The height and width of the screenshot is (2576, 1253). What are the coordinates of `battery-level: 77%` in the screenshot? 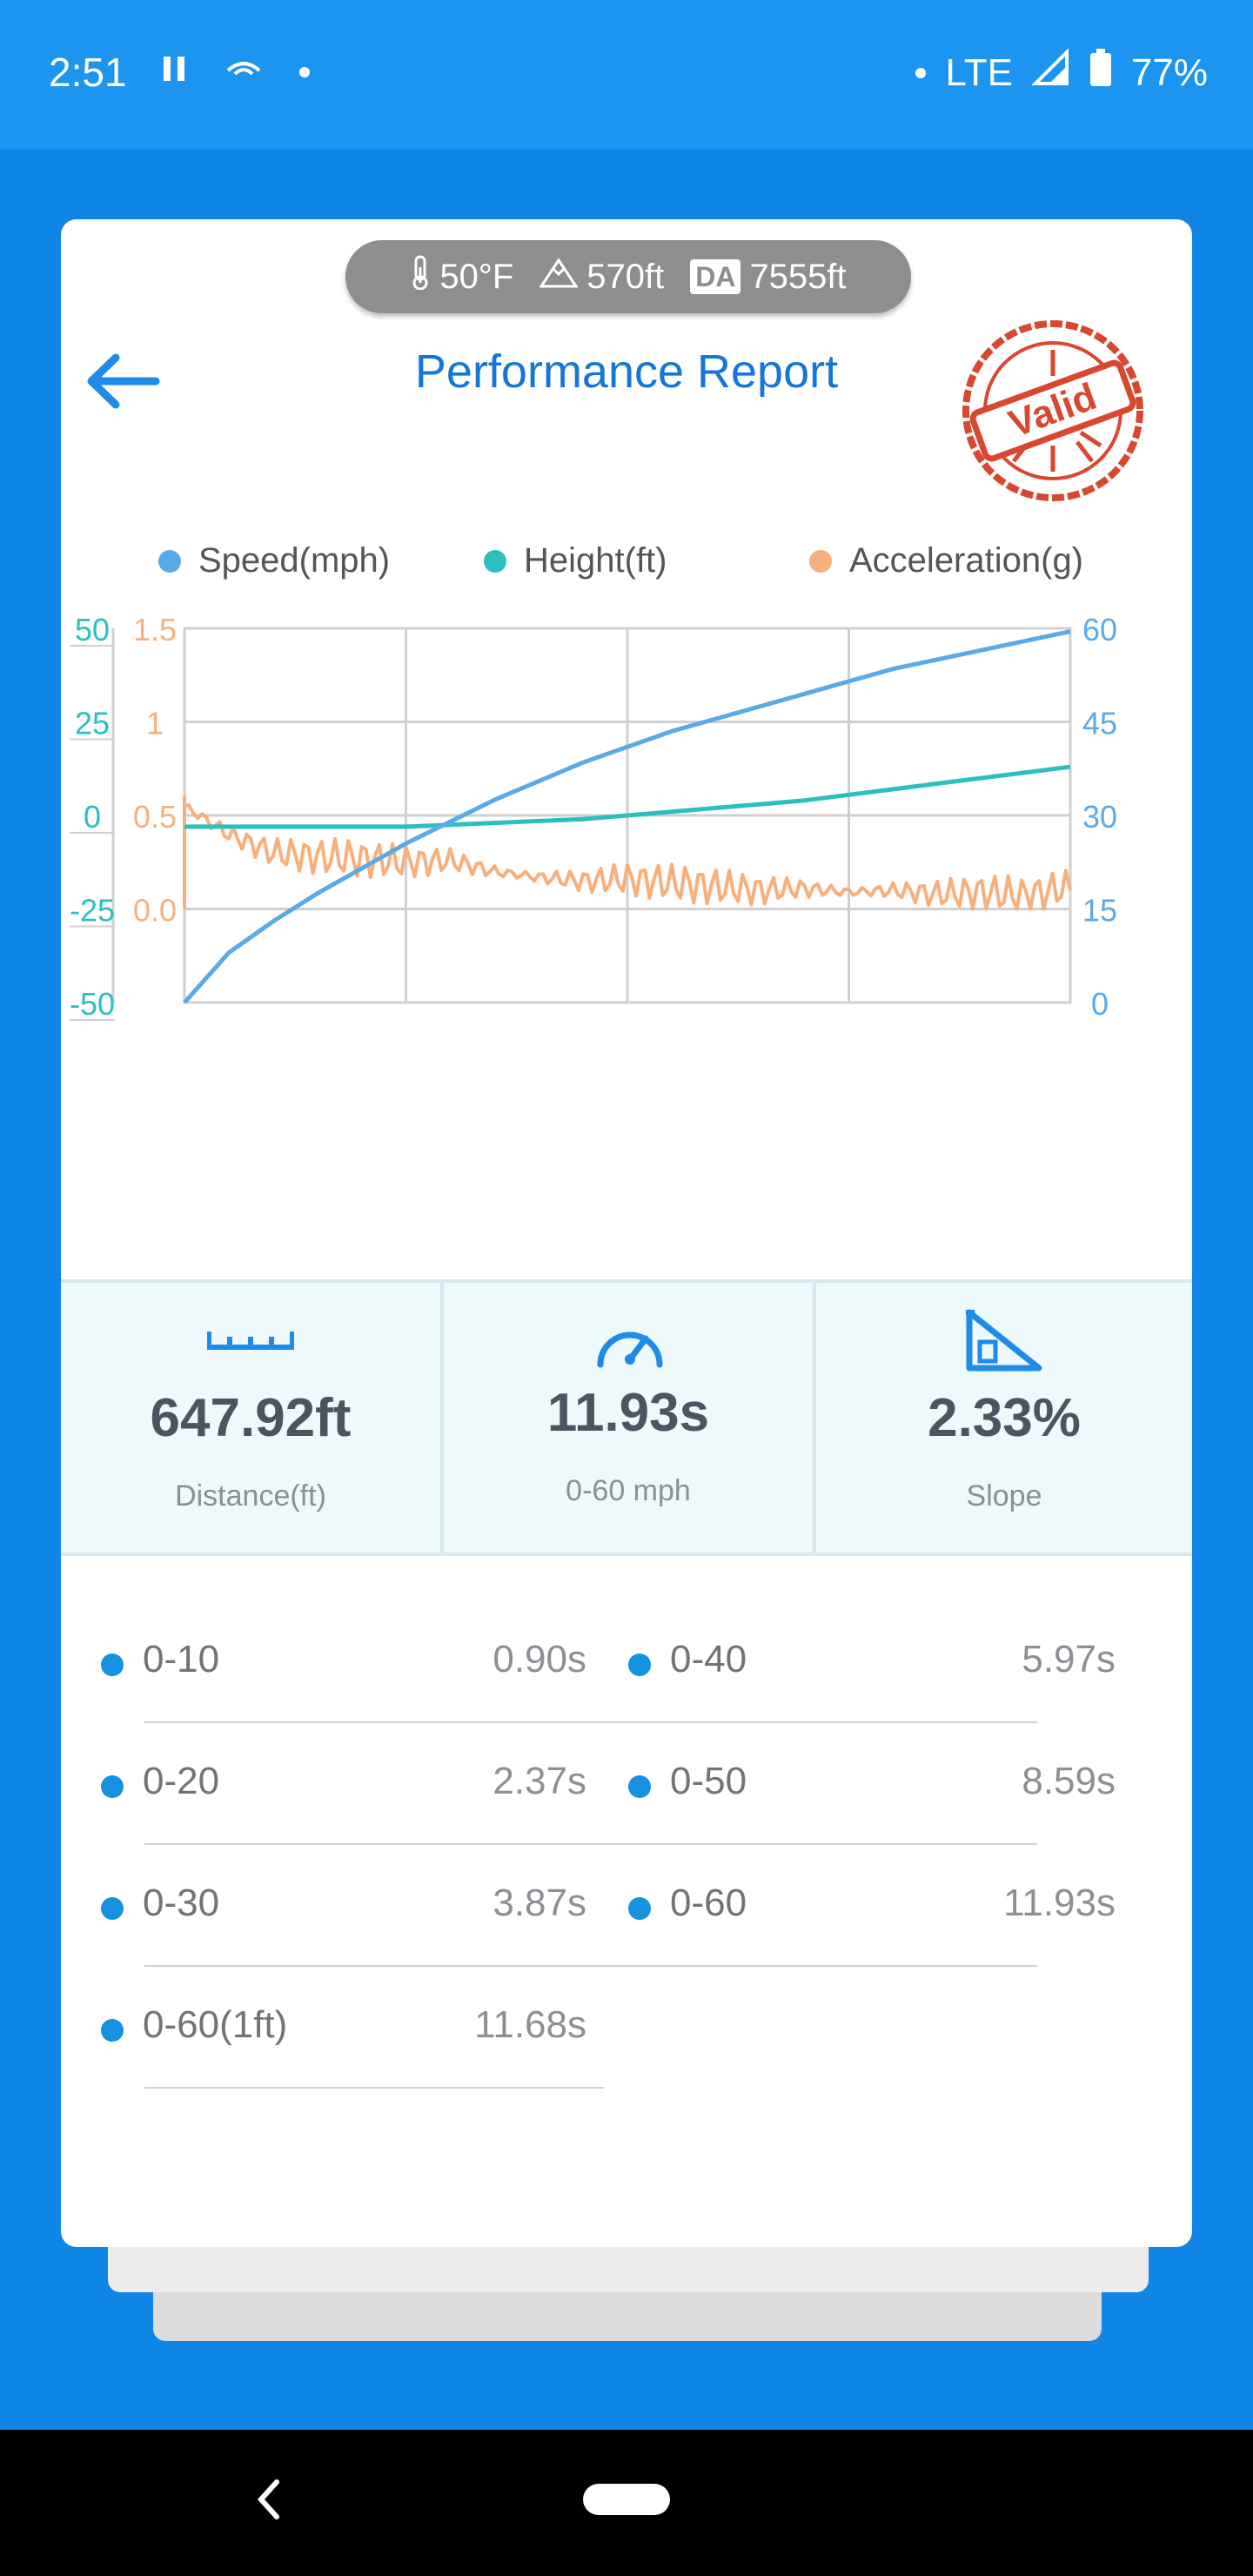 It's located at (1169, 72).